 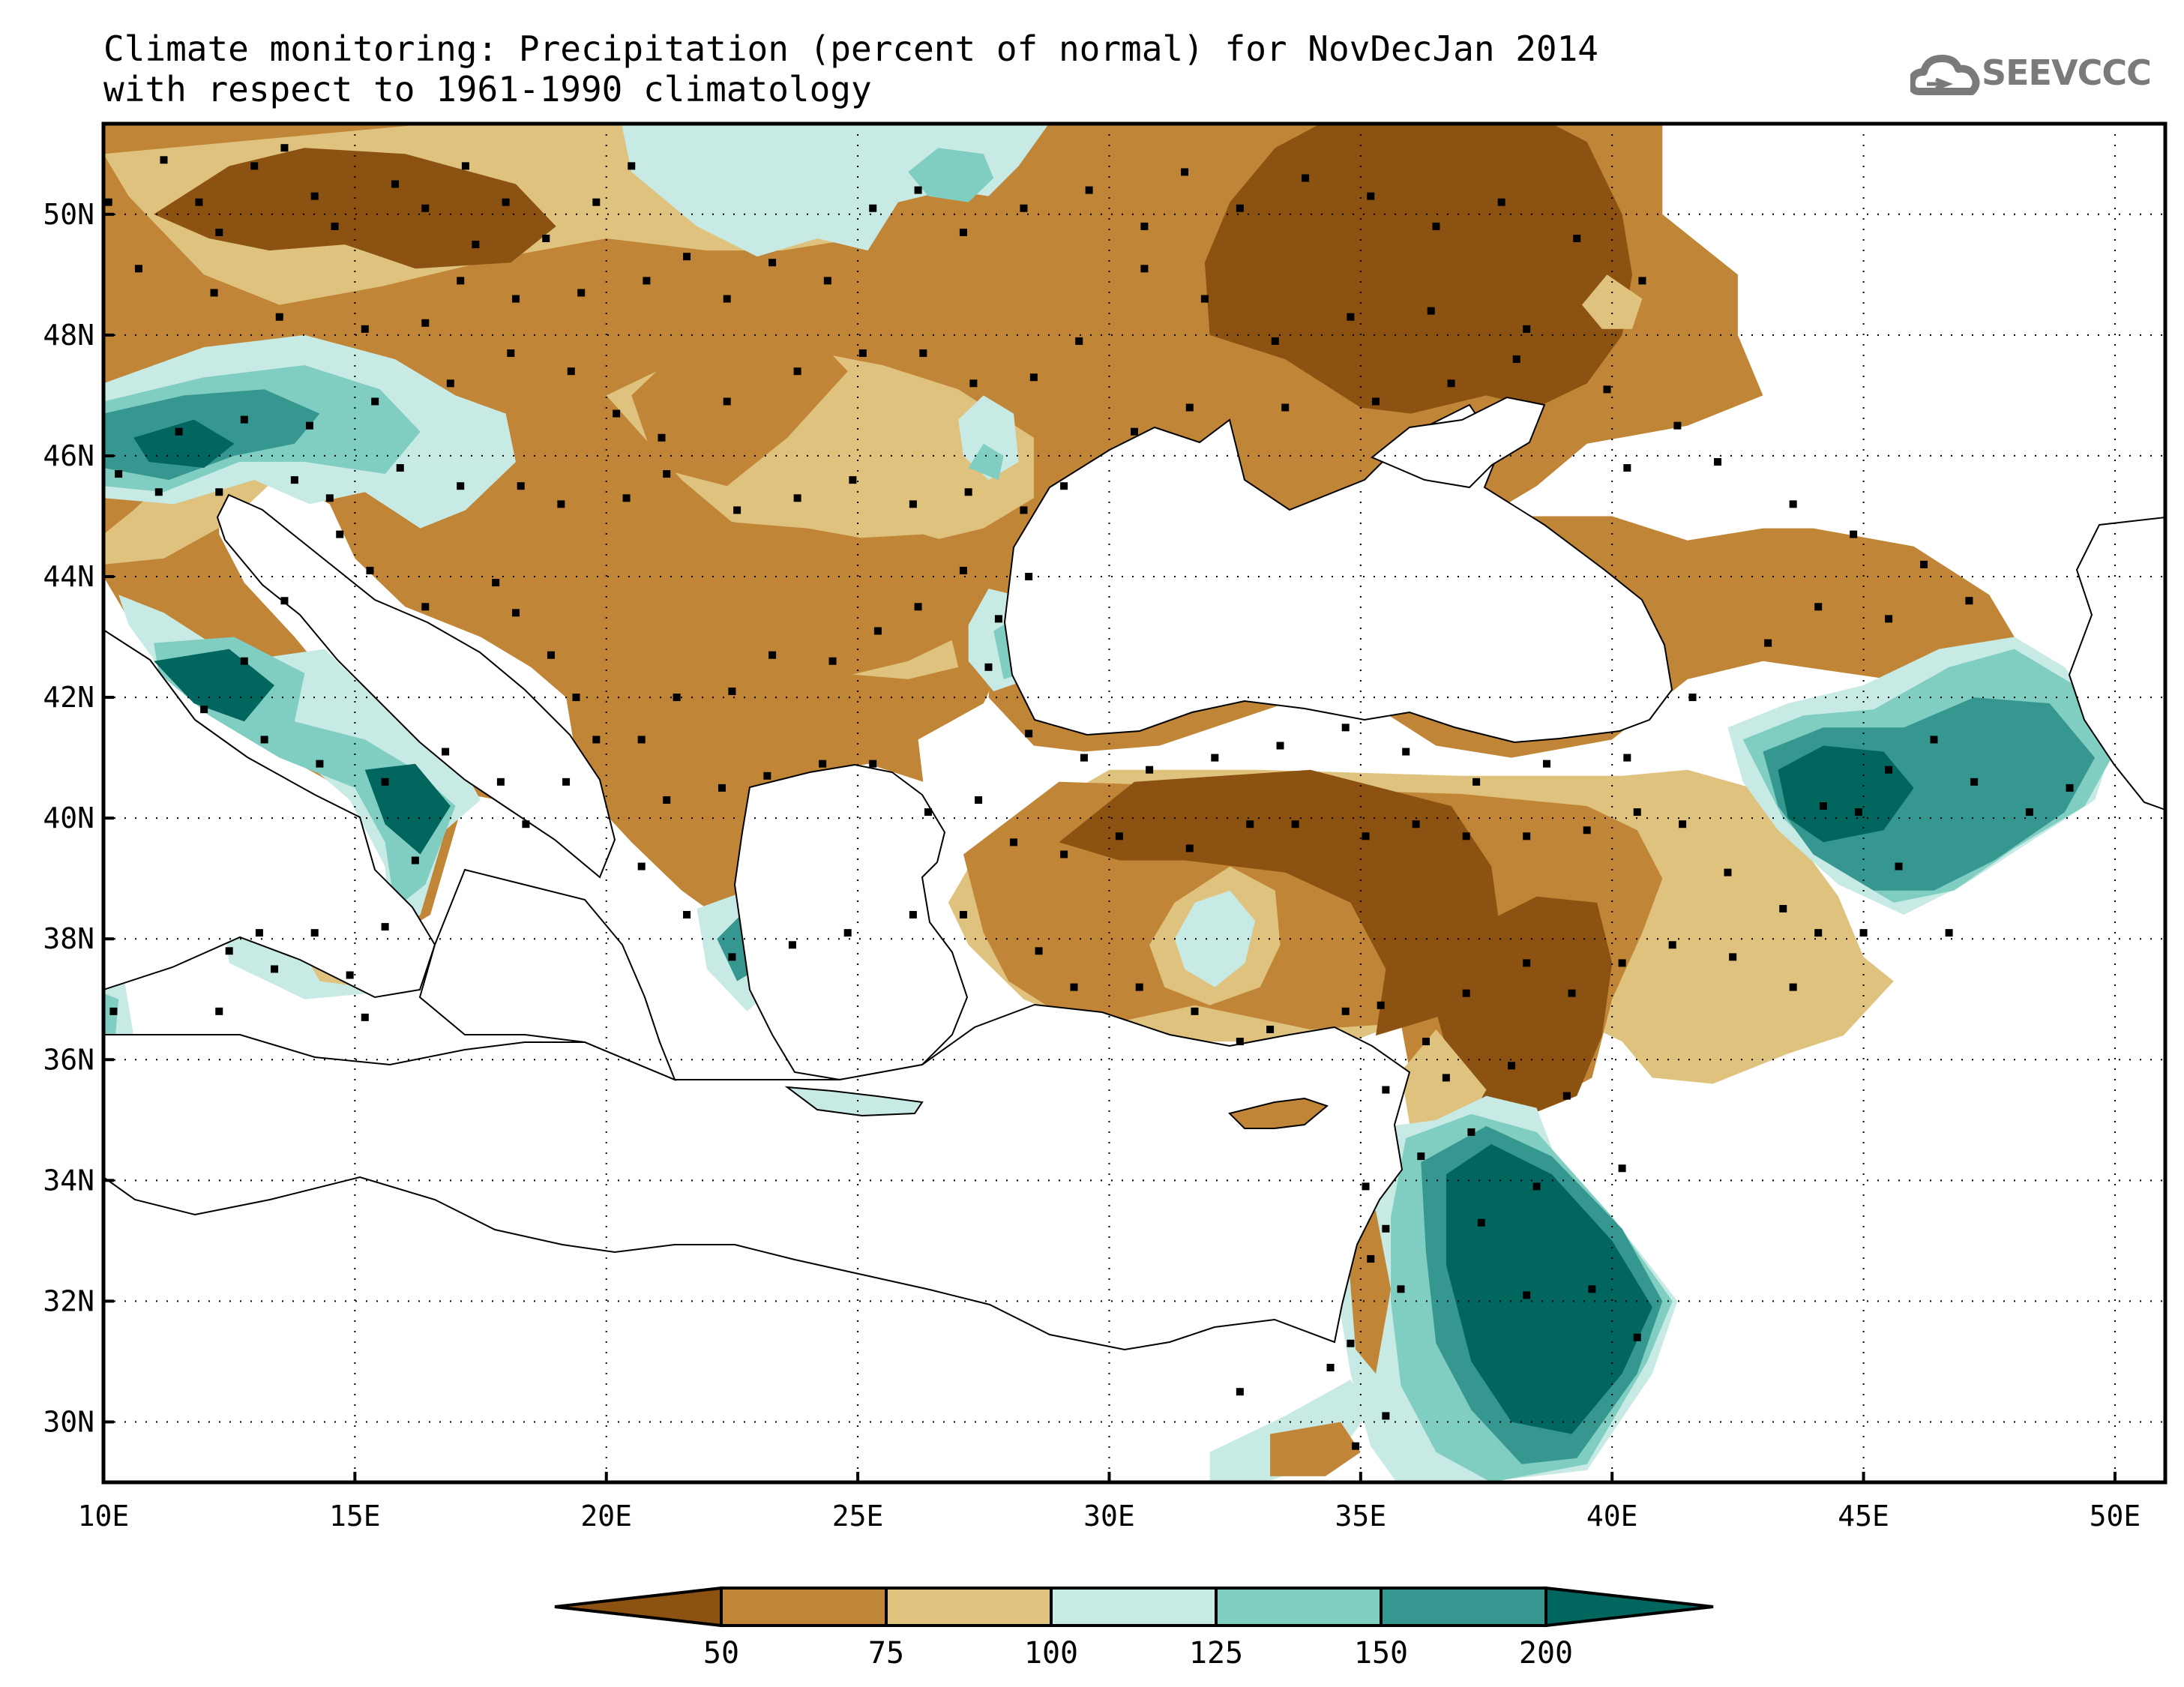 I want to click on y-tick-label: 46N, so click(x=68, y=455).